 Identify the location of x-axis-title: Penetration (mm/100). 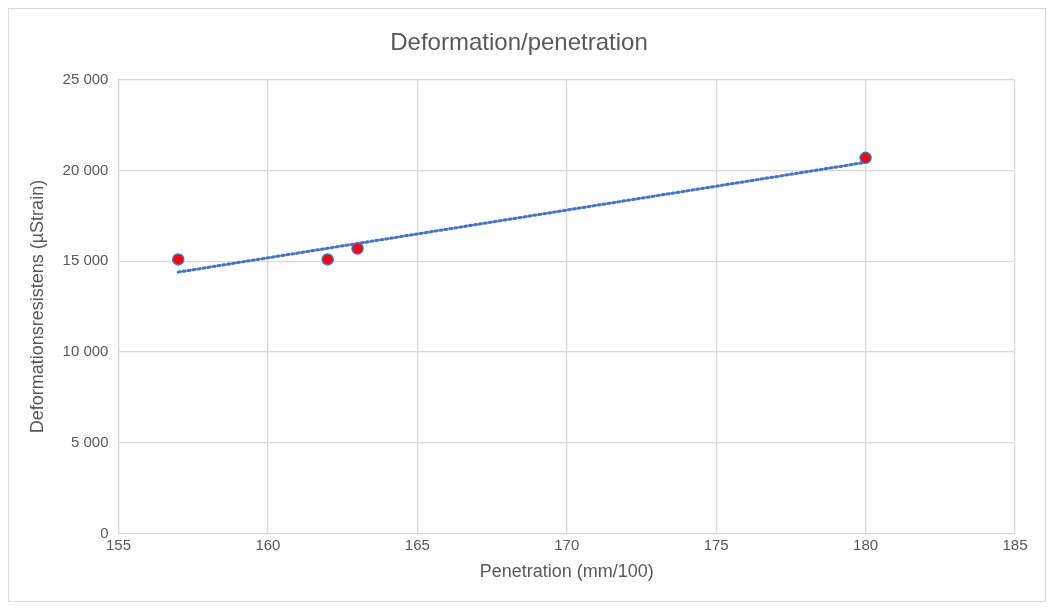
(566, 571).